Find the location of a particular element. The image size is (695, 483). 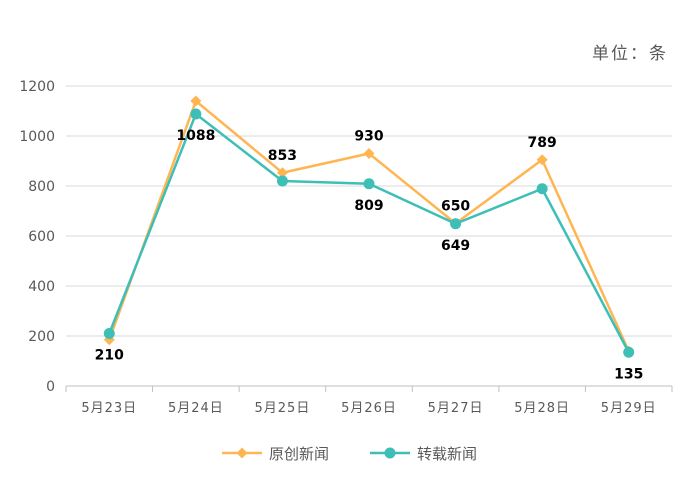

x-tick-label: 5月29日 is located at coordinates (629, 408).